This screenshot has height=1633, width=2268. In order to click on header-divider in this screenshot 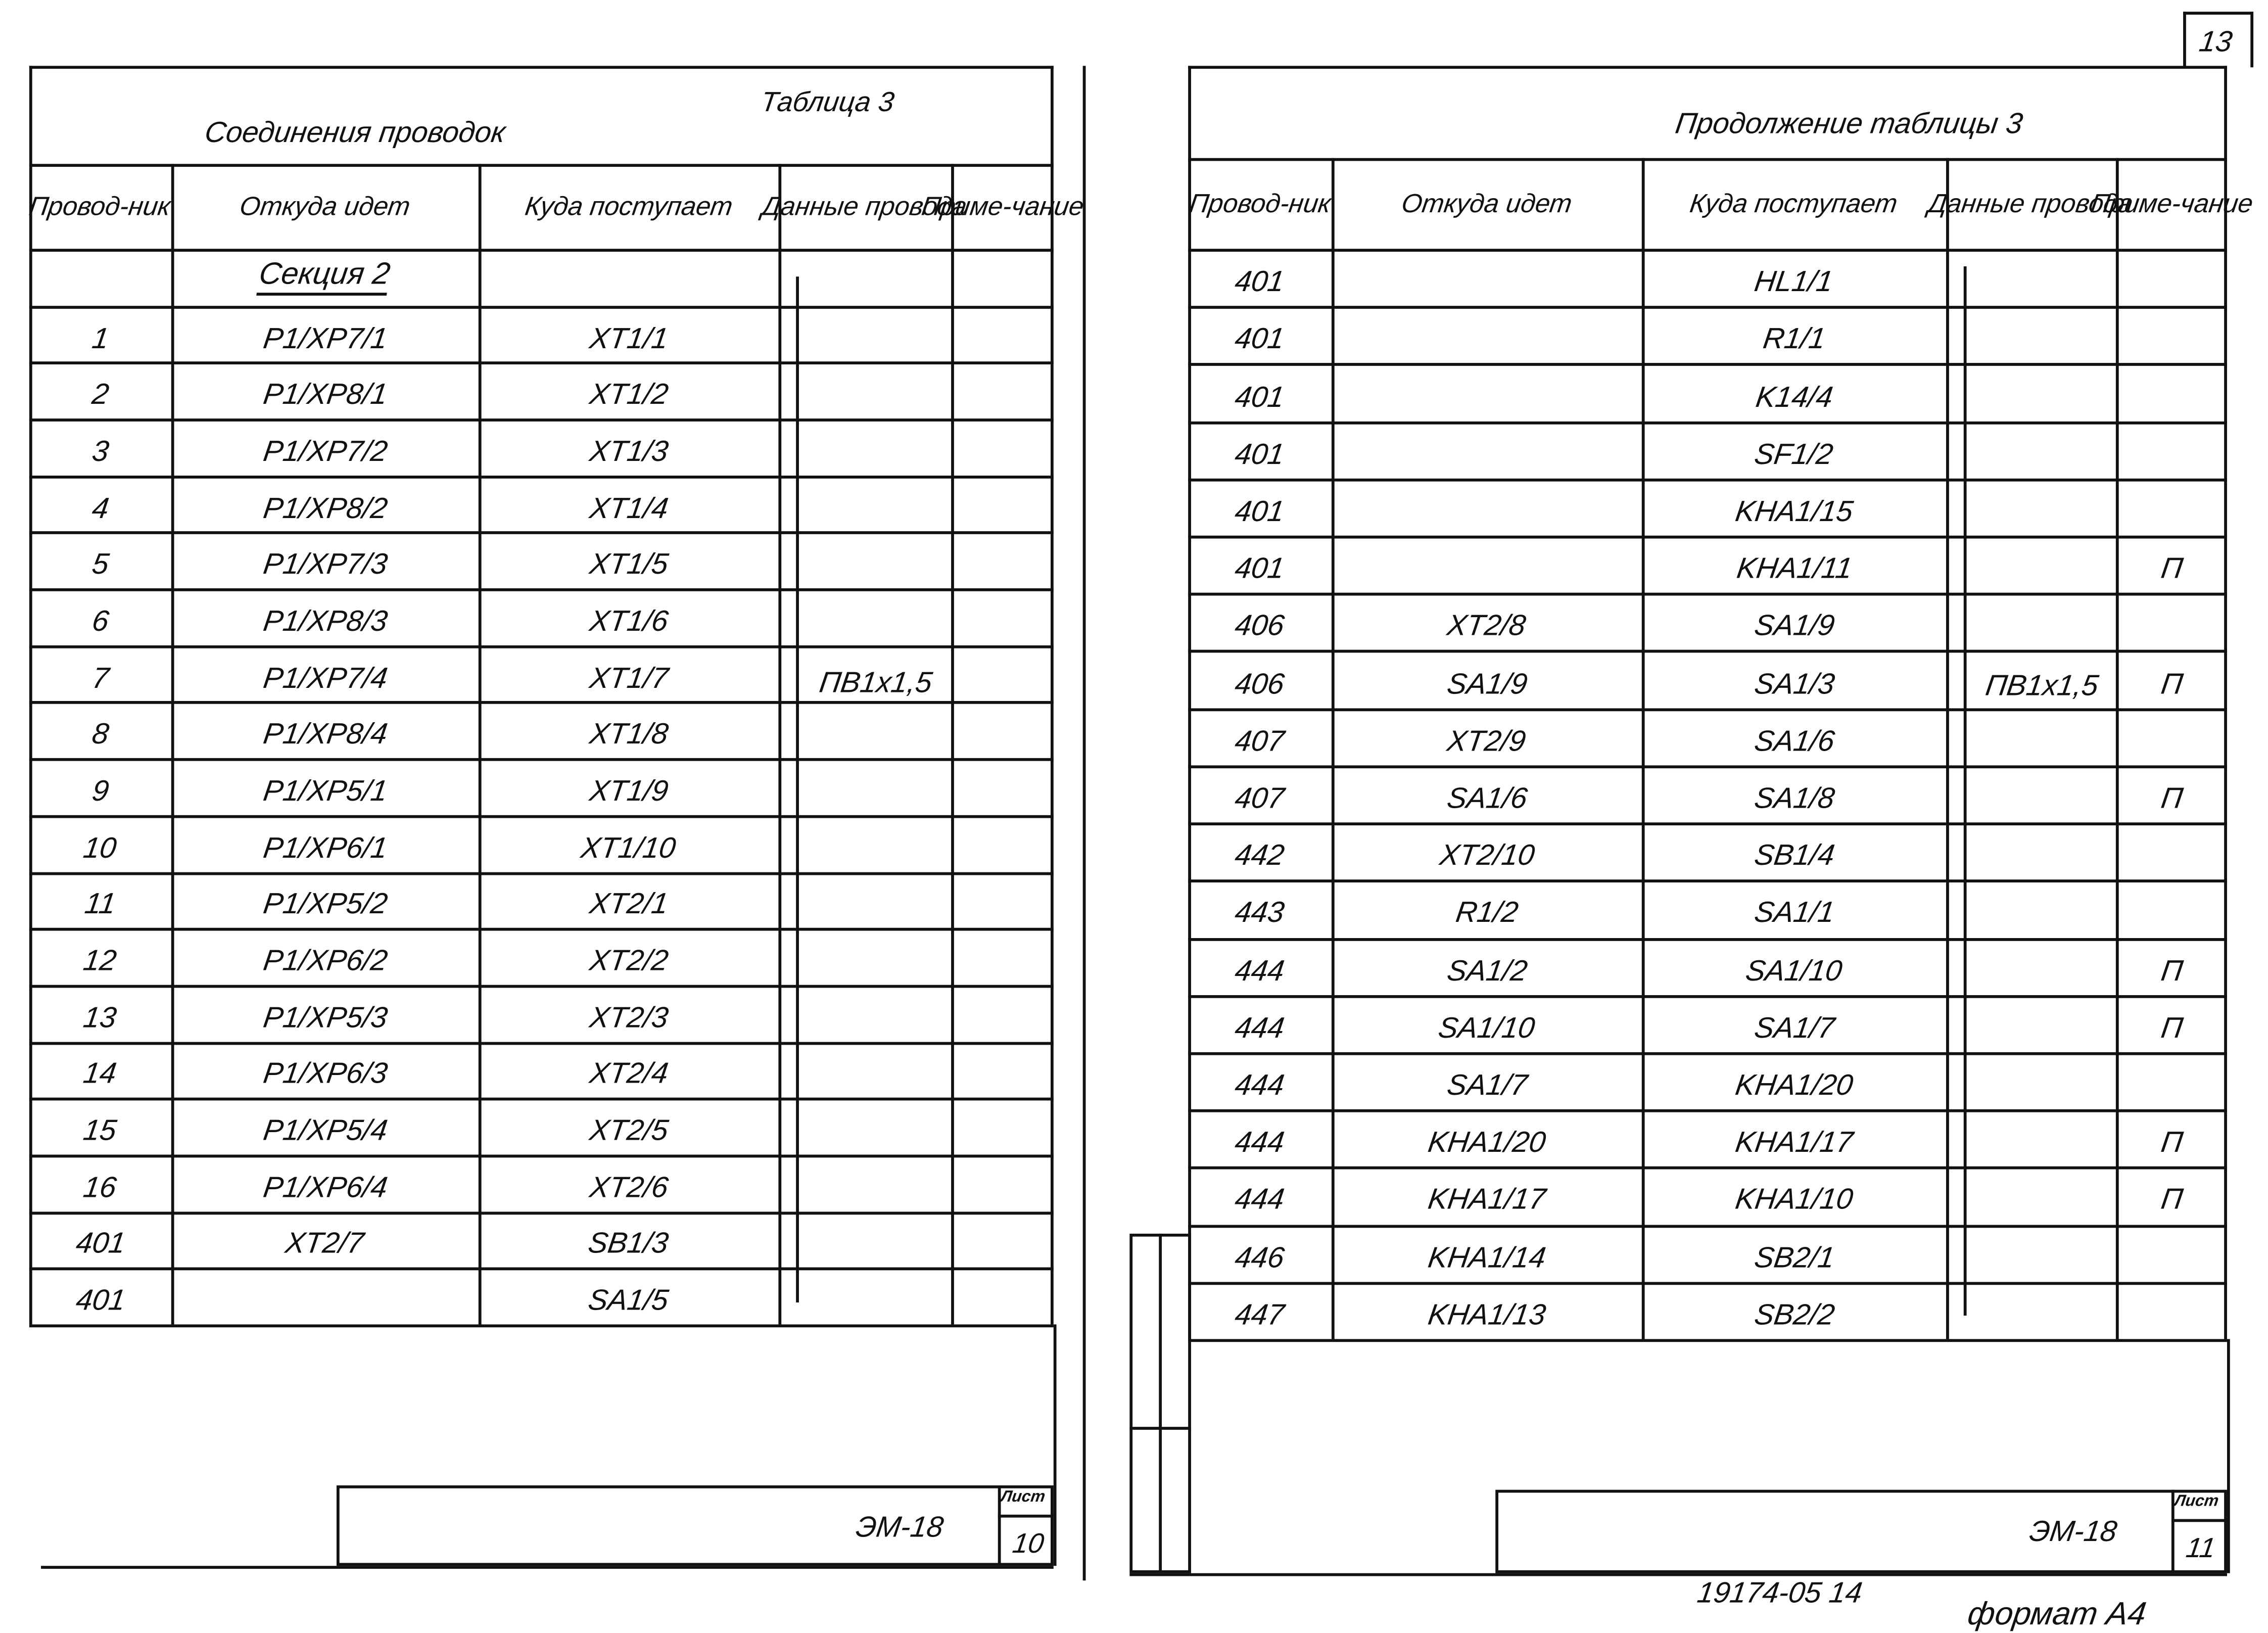, I will do `click(542, 250)`.